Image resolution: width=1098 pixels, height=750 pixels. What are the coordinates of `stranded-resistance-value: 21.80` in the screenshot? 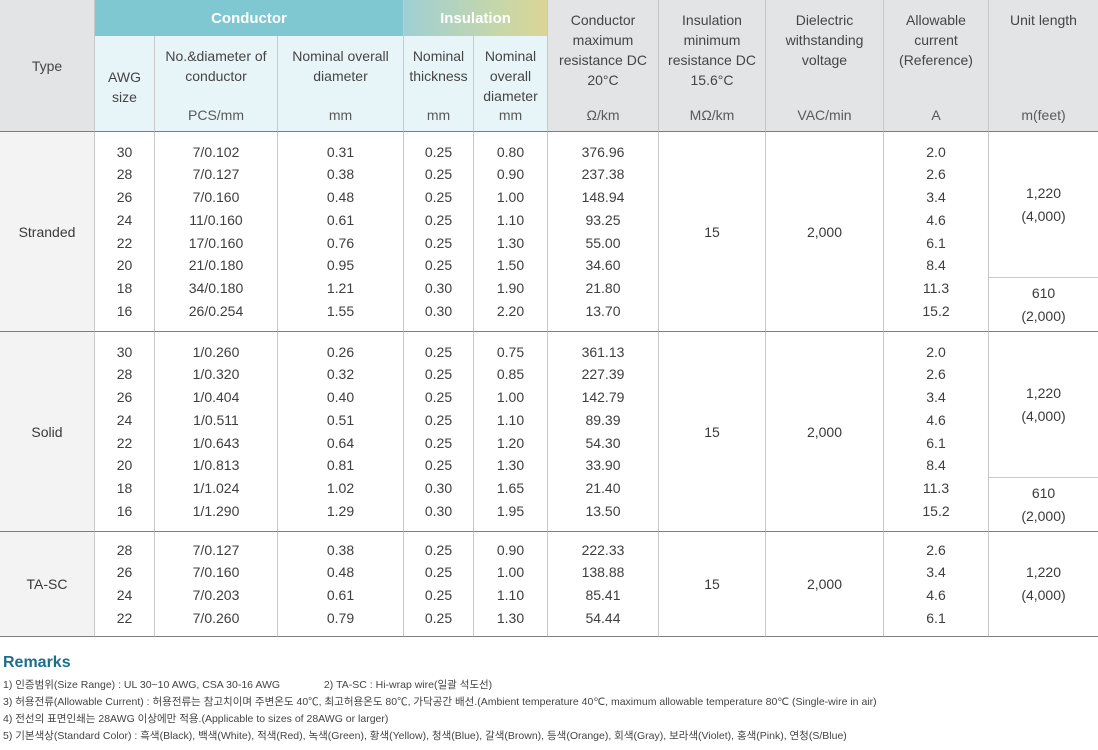 It's located at (603, 287).